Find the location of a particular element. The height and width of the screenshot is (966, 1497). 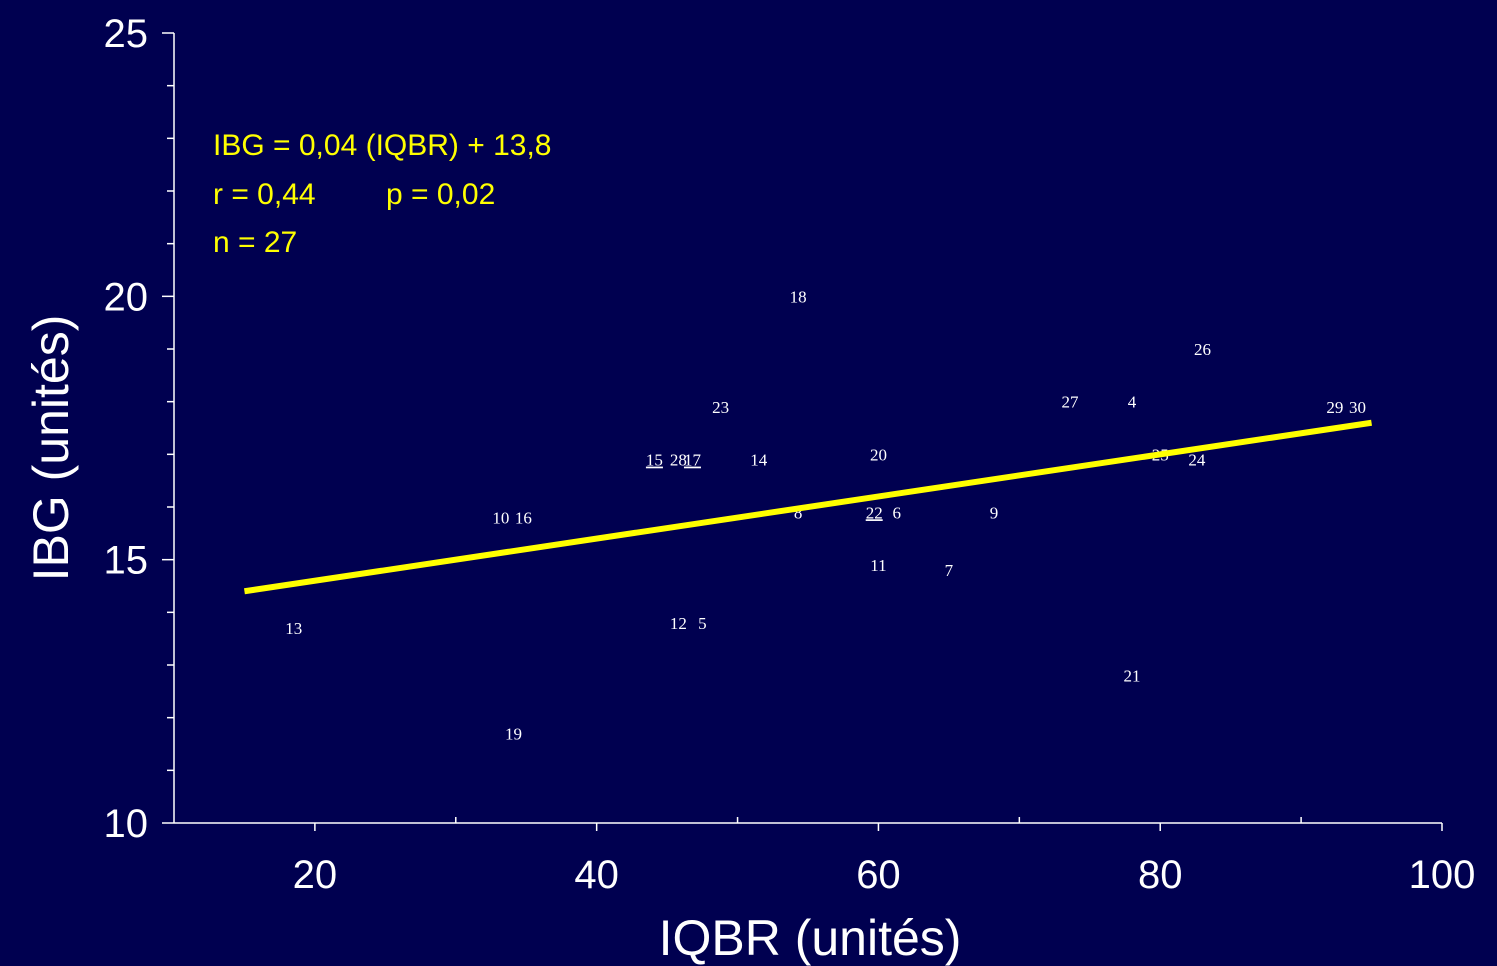

y-axis-title: IBG (unités) is located at coordinates (51, 448).